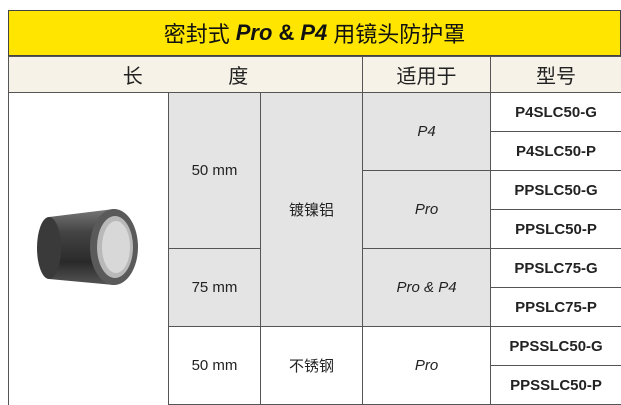 The width and height of the screenshot is (621, 405). I want to click on model-cell: PPSSLC50-P, so click(555, 385).